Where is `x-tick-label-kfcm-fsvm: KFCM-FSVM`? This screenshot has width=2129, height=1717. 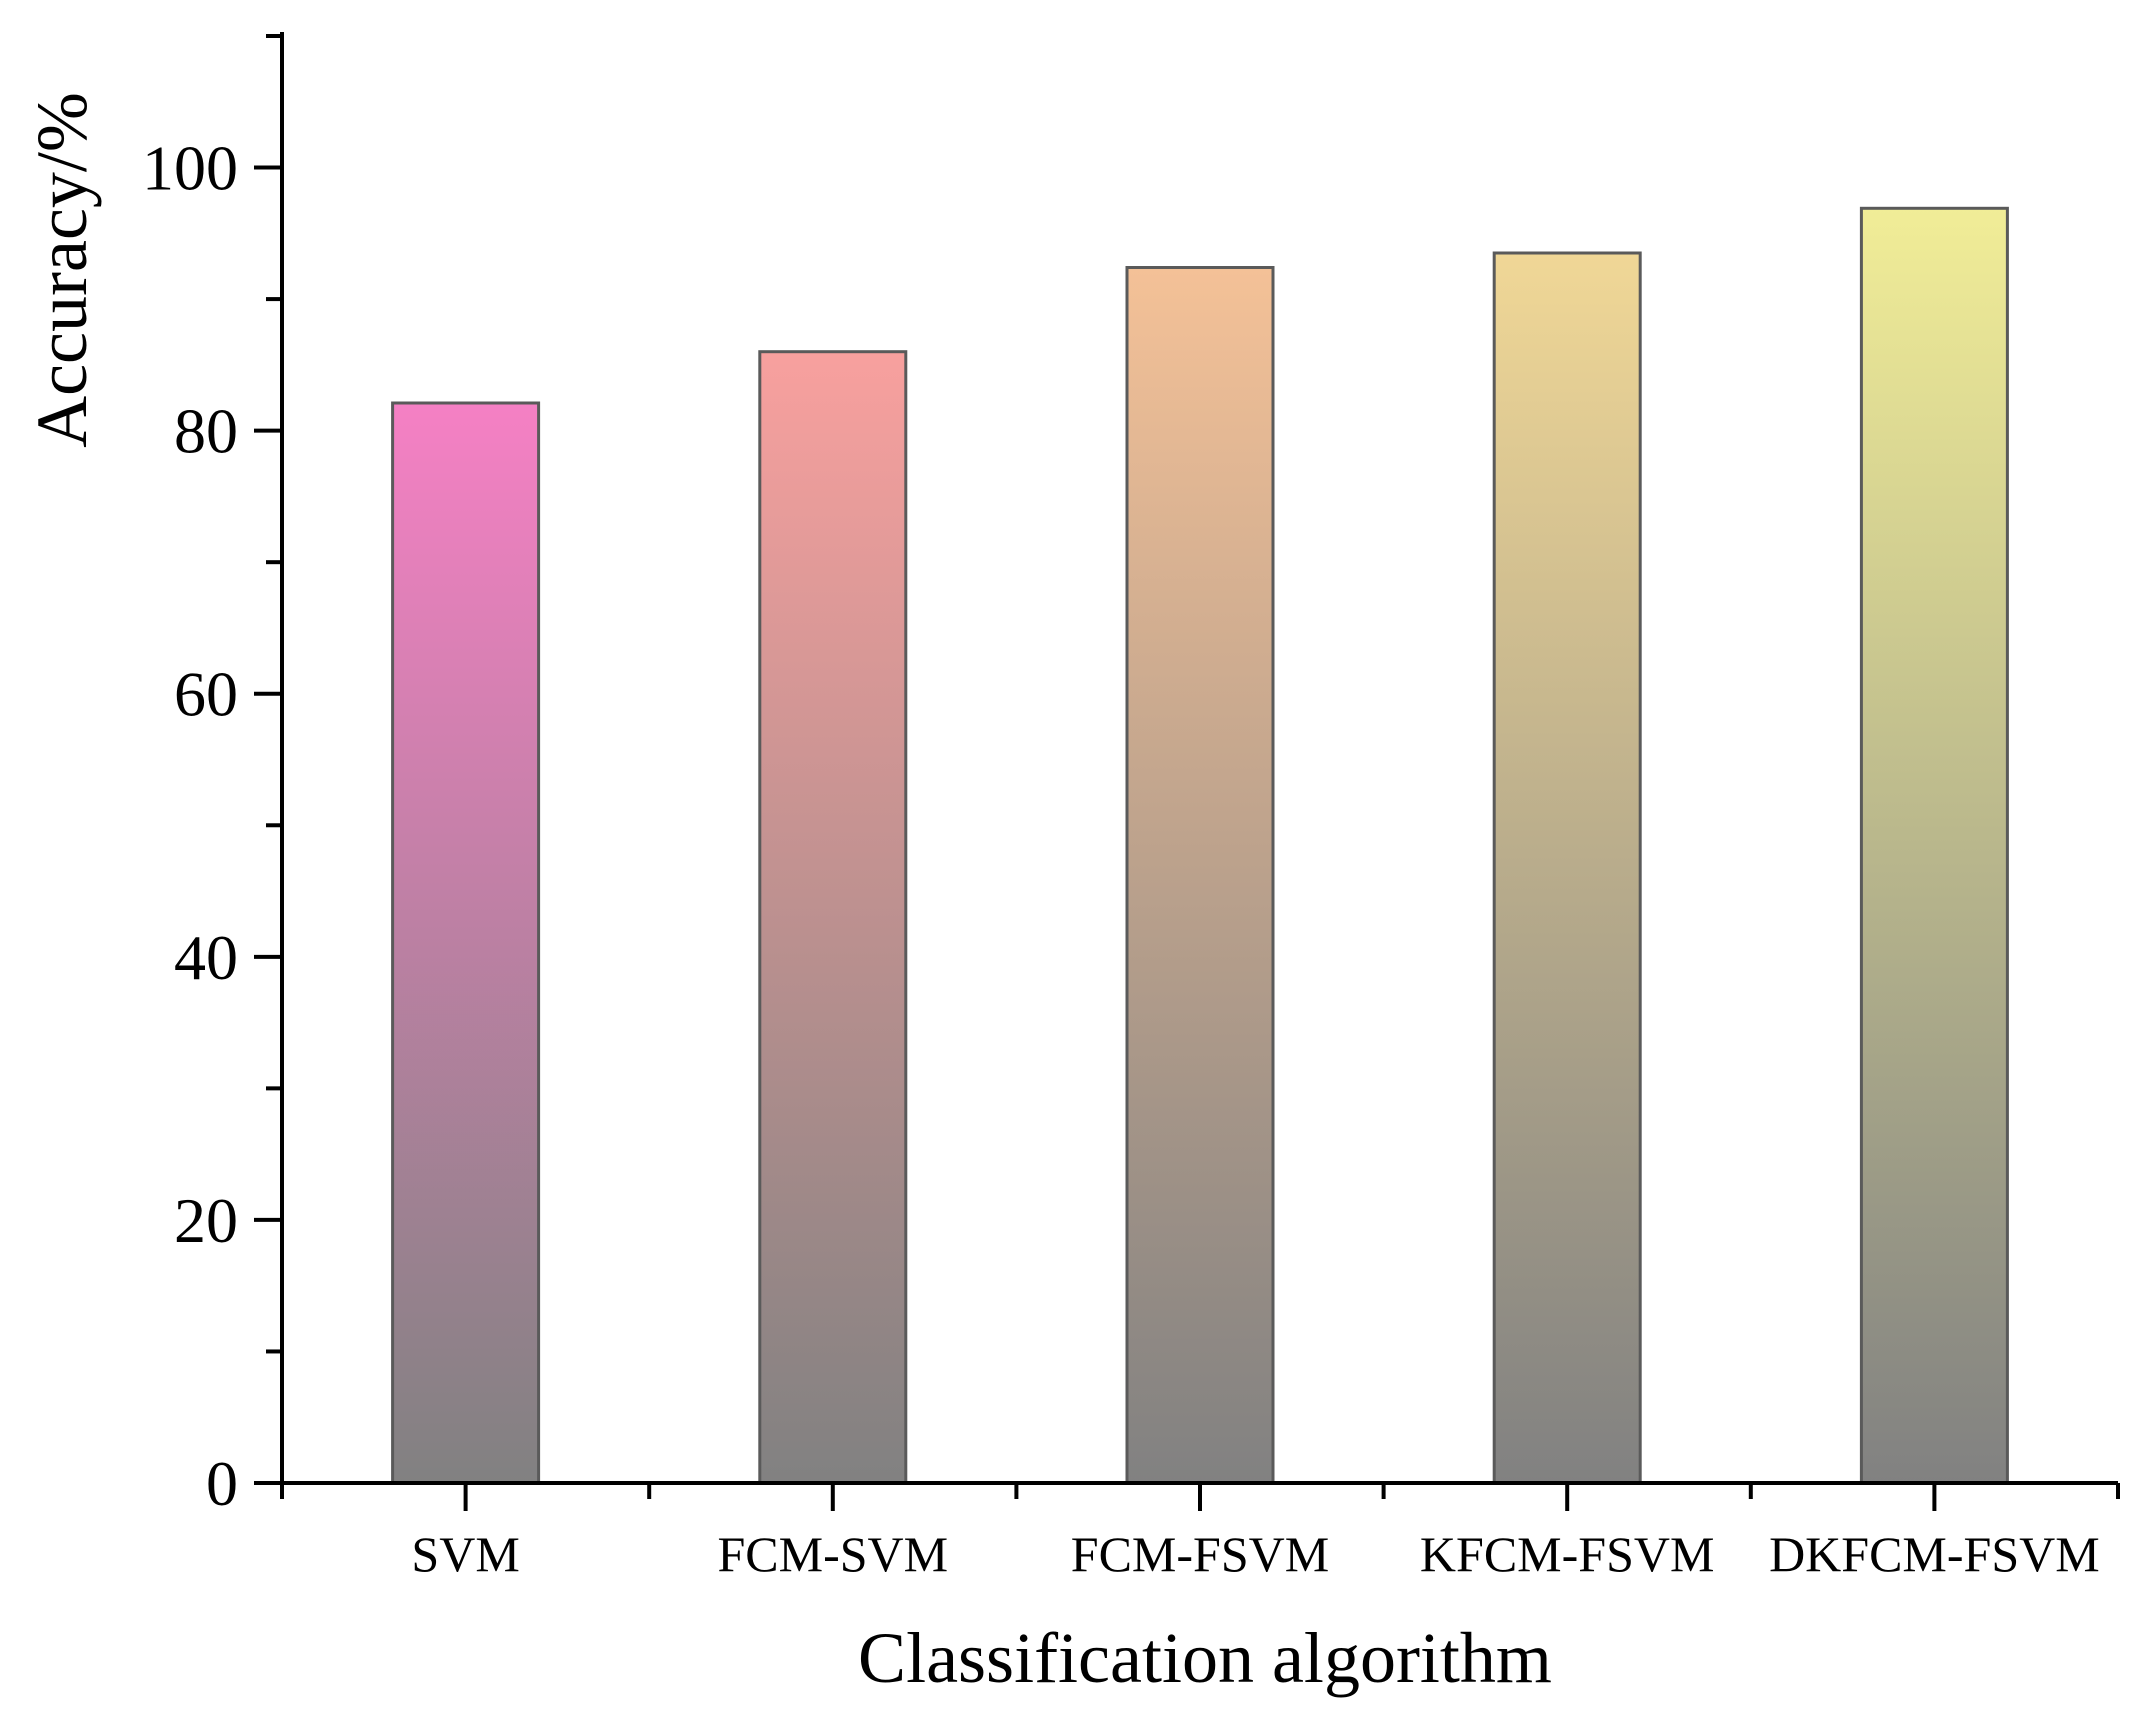
x-tick-label-kfcm-fsvm: KFCM-FSVM is located at coordinates (1567, 1554).